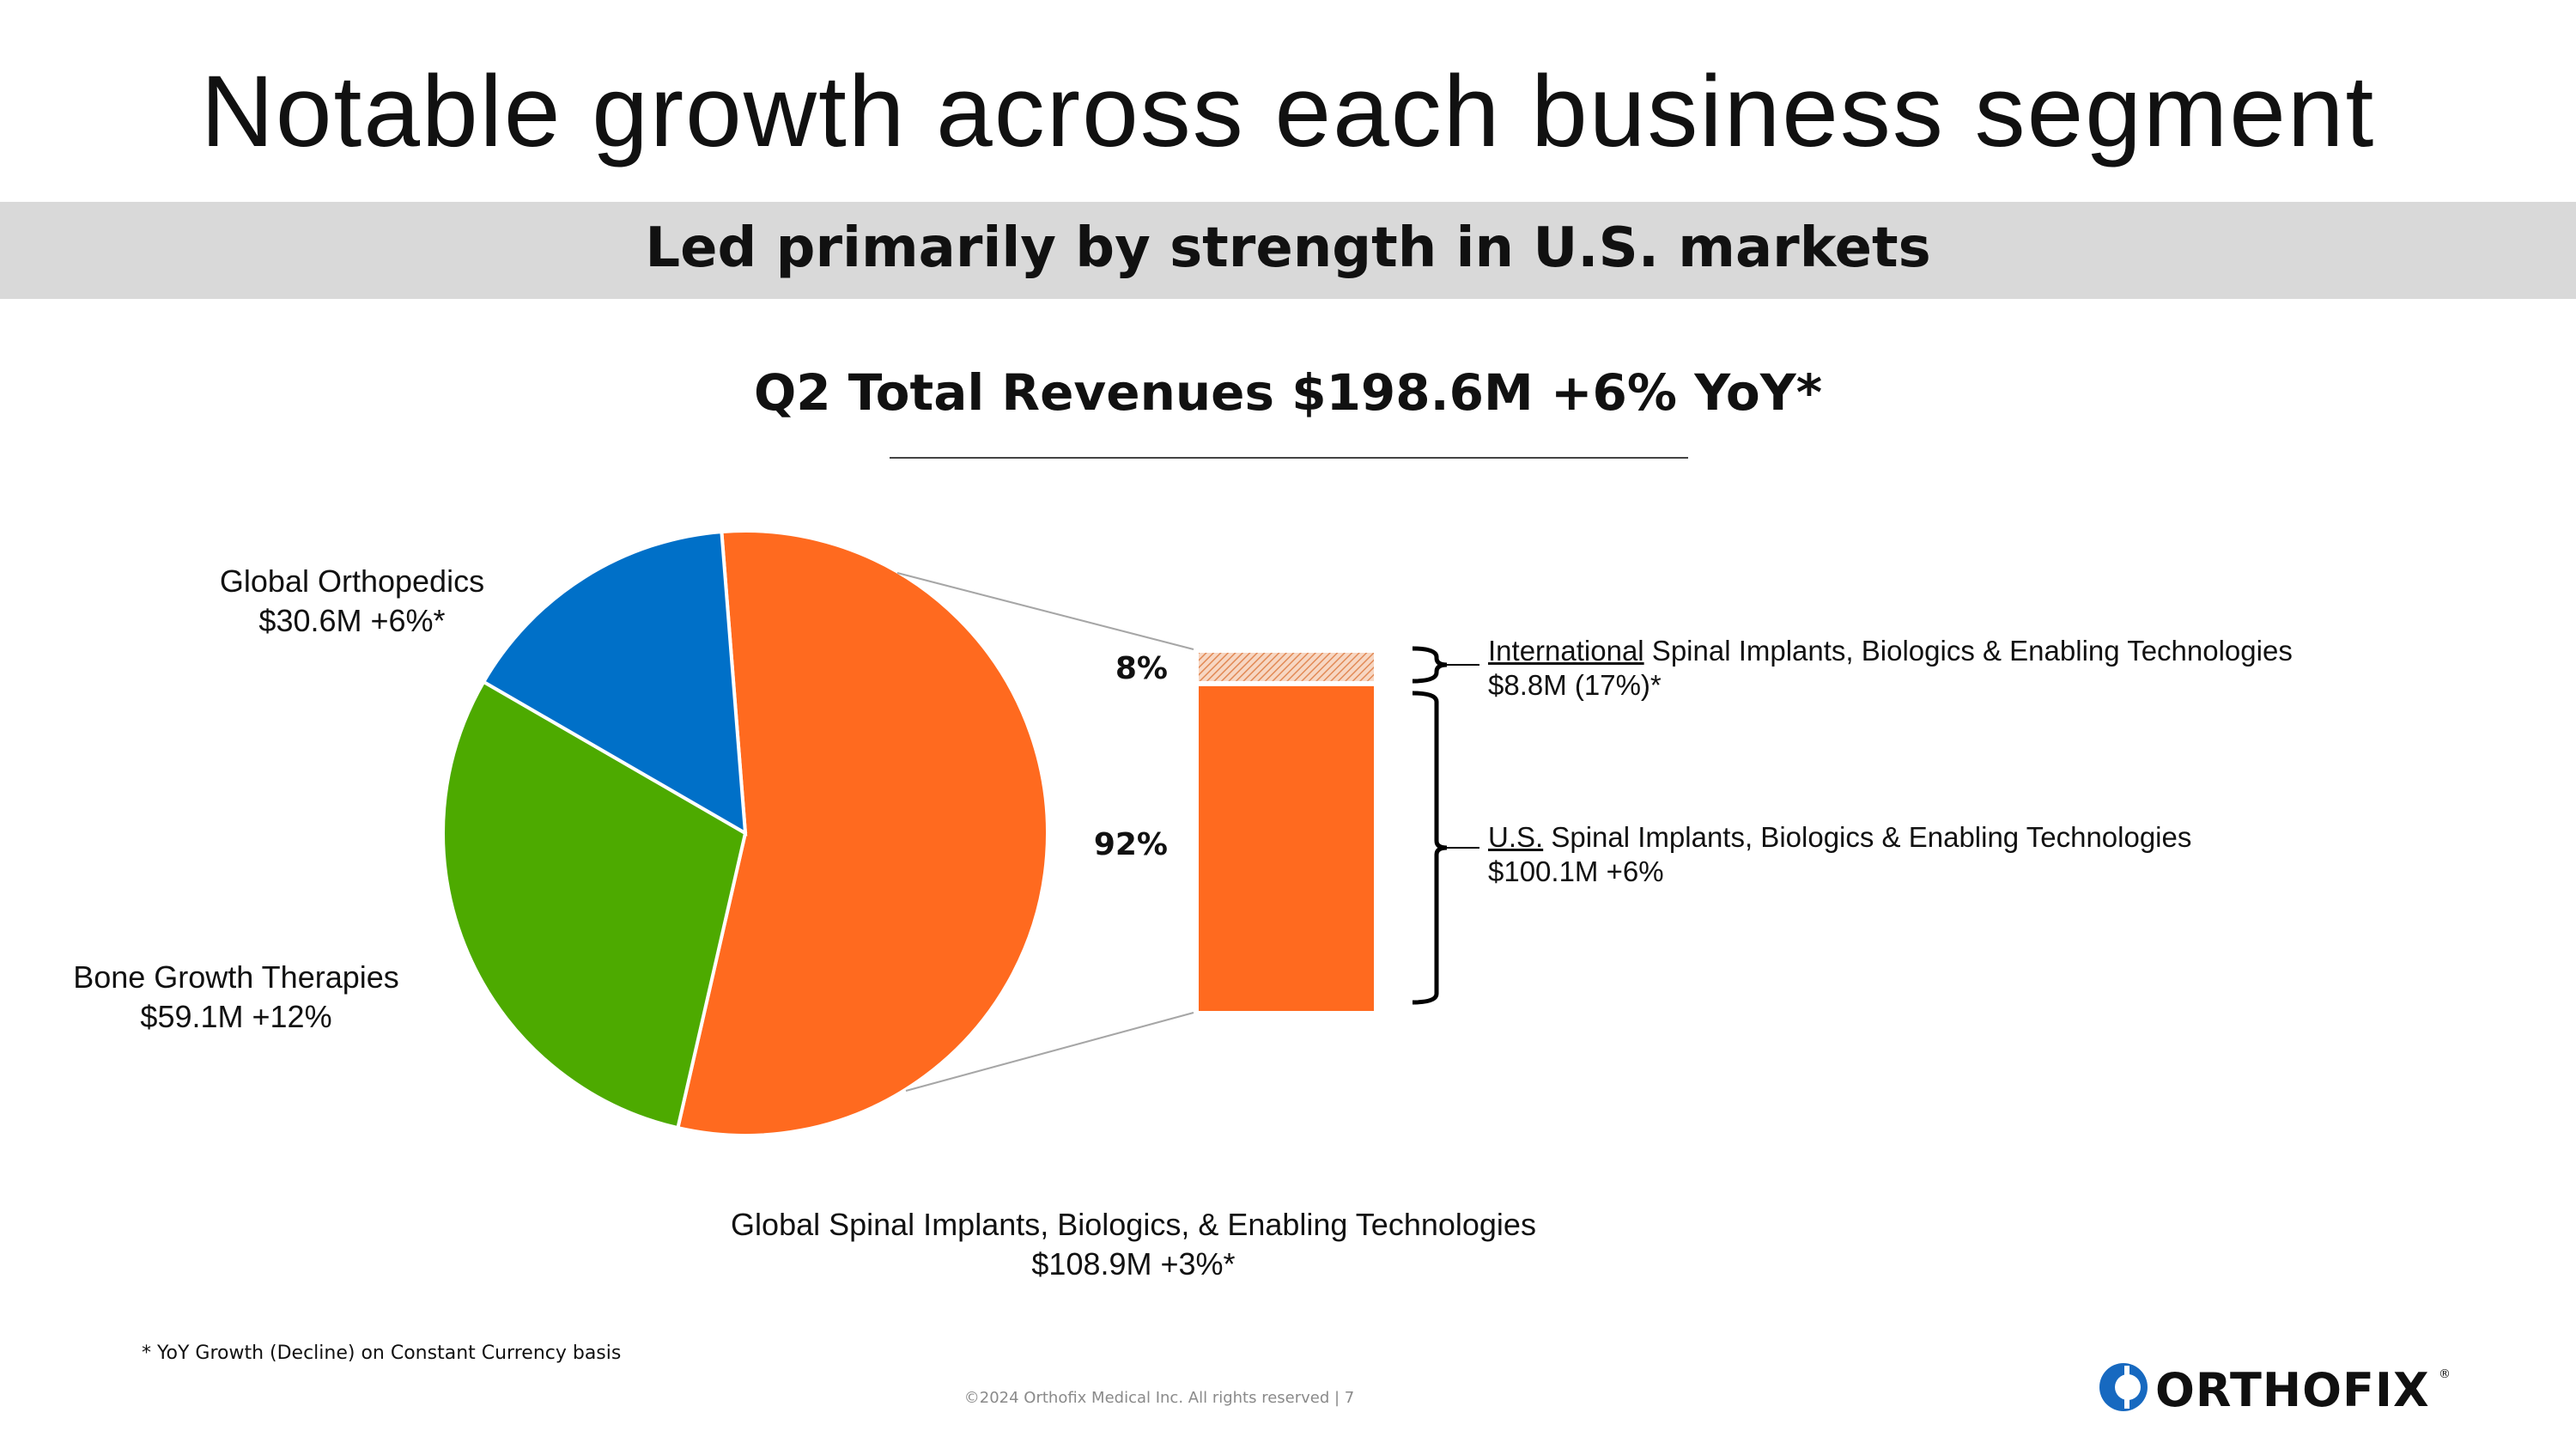 The width and height of the screenshot is (2576, 1449). What do you see at coordinates (1287, 667) in the screenshot?
I see `bar-segment-international` at bounding box center [1287, 667].